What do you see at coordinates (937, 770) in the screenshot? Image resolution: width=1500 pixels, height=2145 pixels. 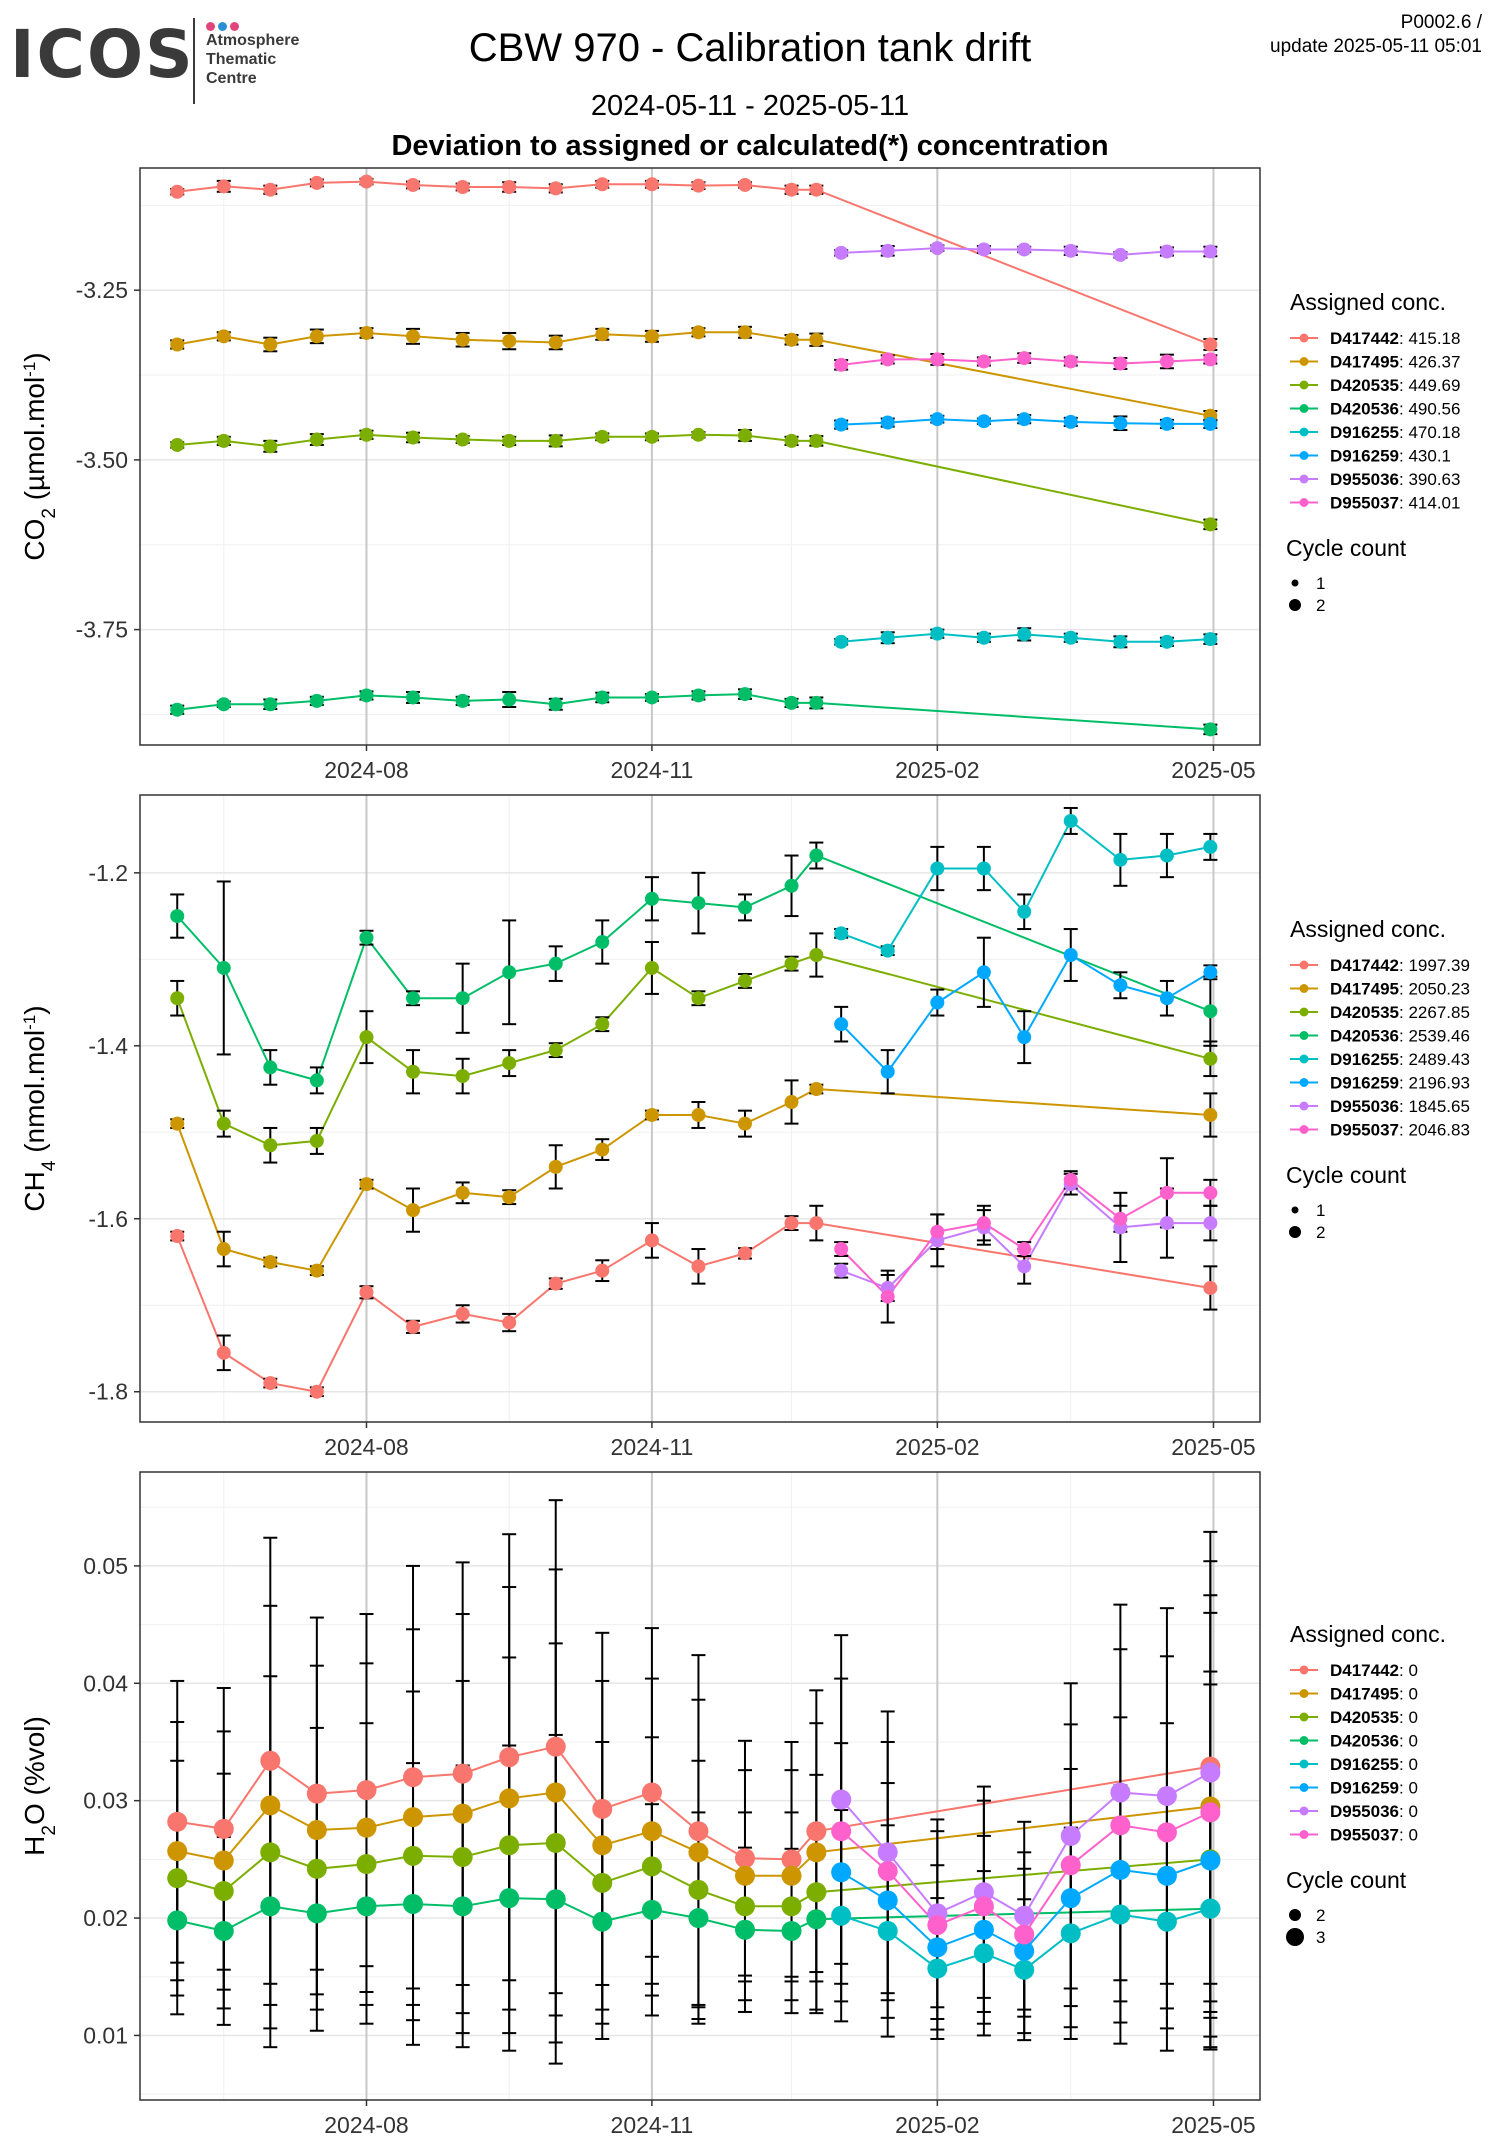 I see `x-tick-label: 2025-02` at bounding box center [937, 770].